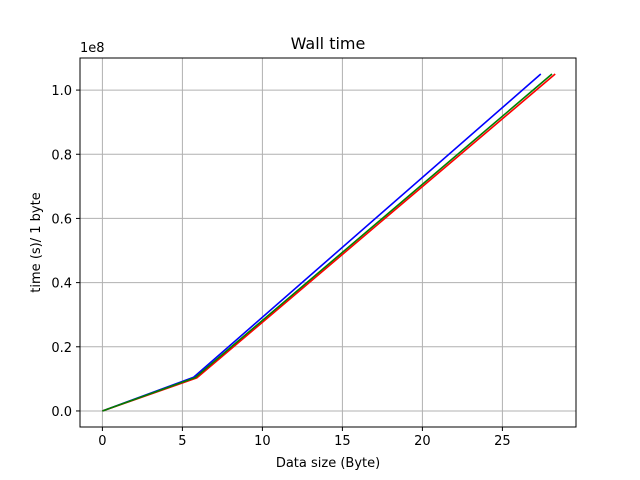 This screenshot has width=640, height=480. What do you see at coordinates (422, 441) in the screenshot?
I see `x-tick-label: 20` at bounding box center [422, 441].